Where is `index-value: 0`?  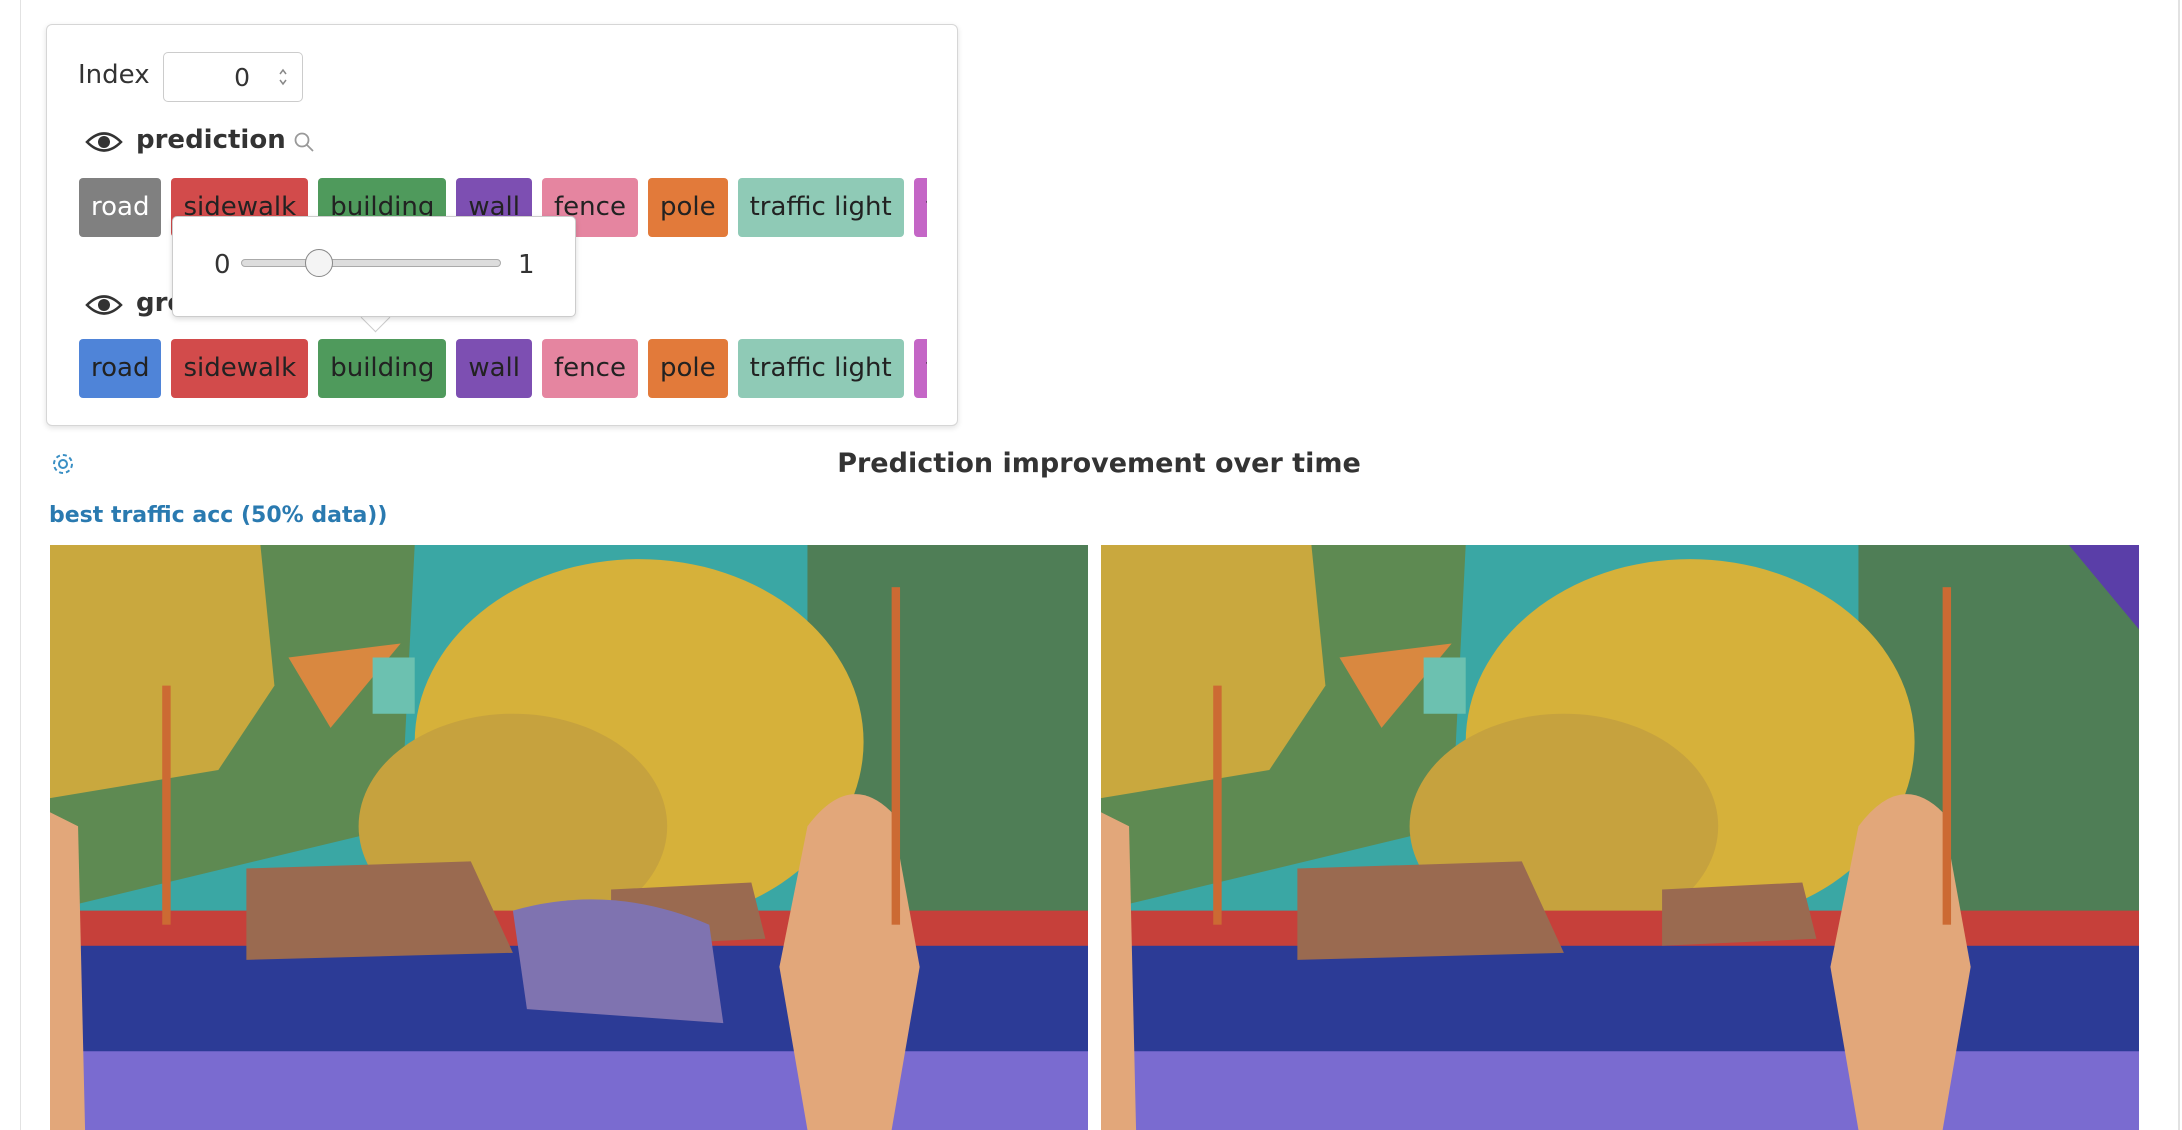
index-value: 0 is located at coordinates (242, 77).